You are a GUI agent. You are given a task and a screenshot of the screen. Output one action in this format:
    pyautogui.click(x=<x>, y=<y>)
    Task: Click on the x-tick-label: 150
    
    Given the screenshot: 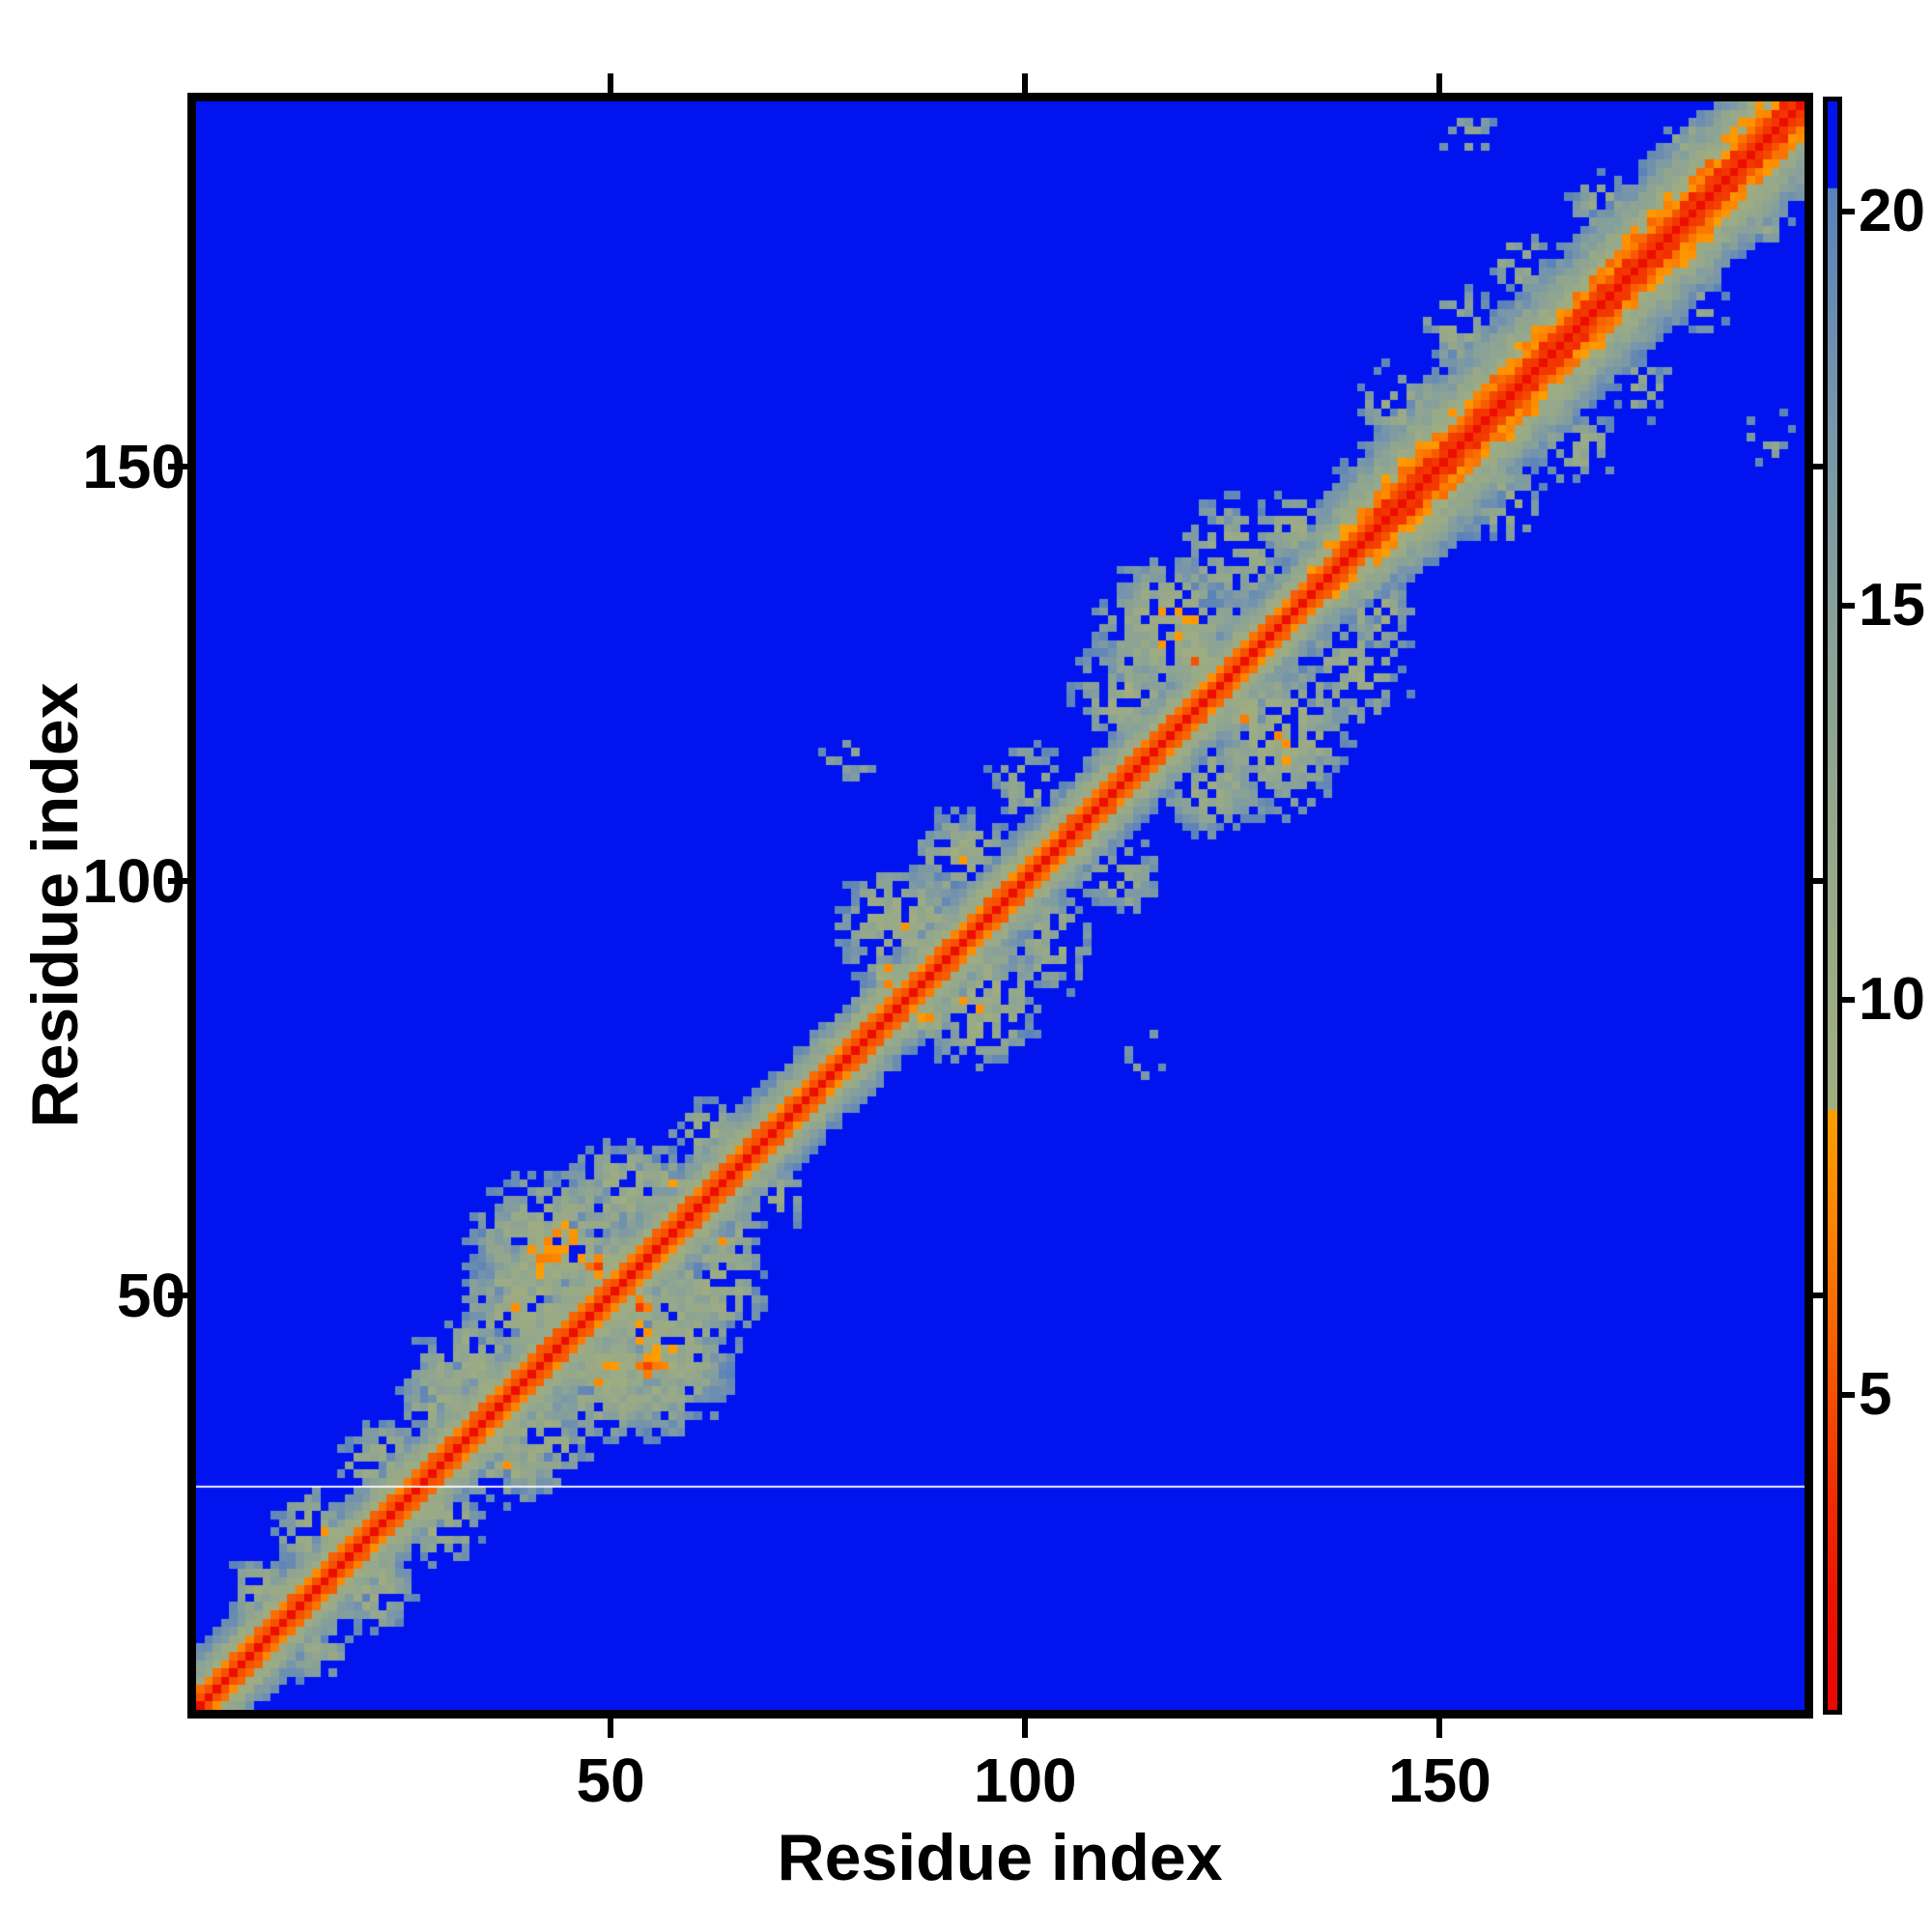 What is the action you would take?
    pyautogui.click(x=1439, y=1780)
    